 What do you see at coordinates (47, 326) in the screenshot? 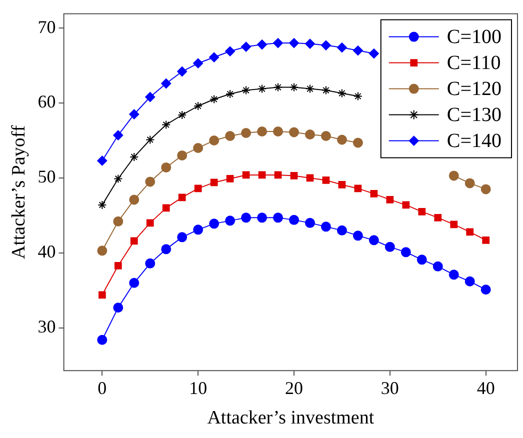
I see `y-tick-label: 30` at bounding box center [47, 326].